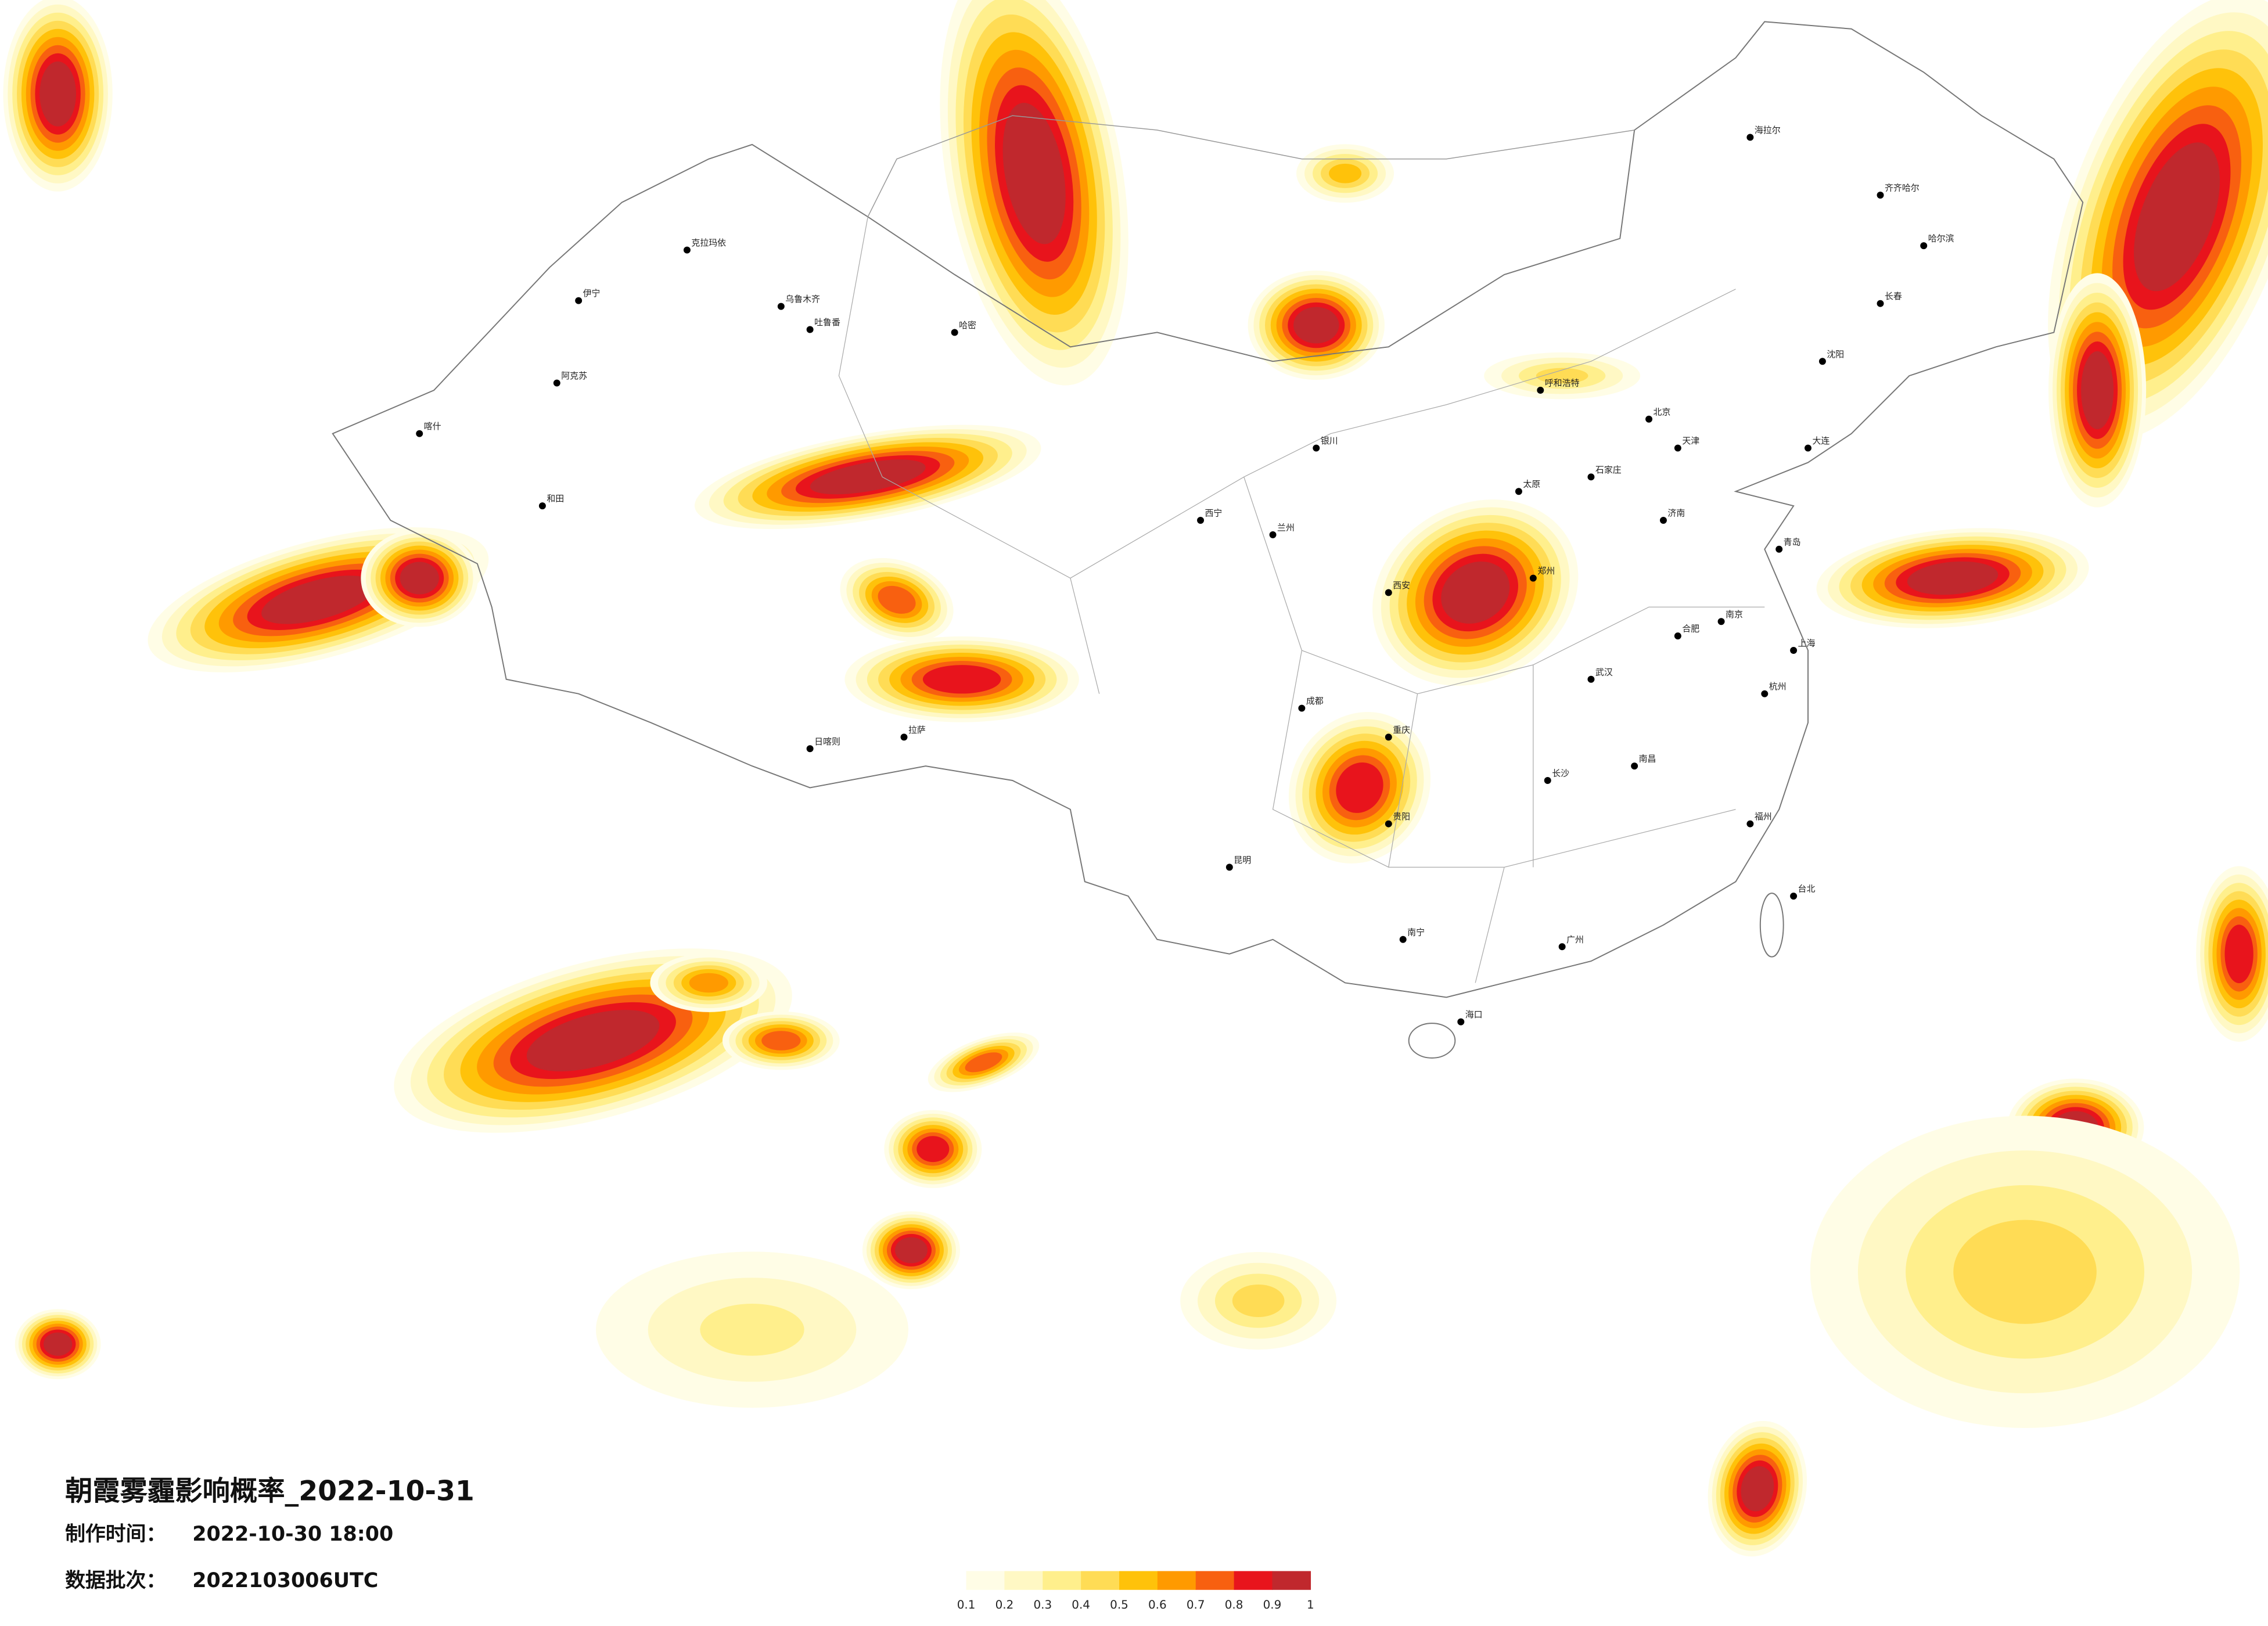 Image resolution: width=2268 pixels, height=1626 pixels. I want to click on mongolia-border, so click(1251, 166).